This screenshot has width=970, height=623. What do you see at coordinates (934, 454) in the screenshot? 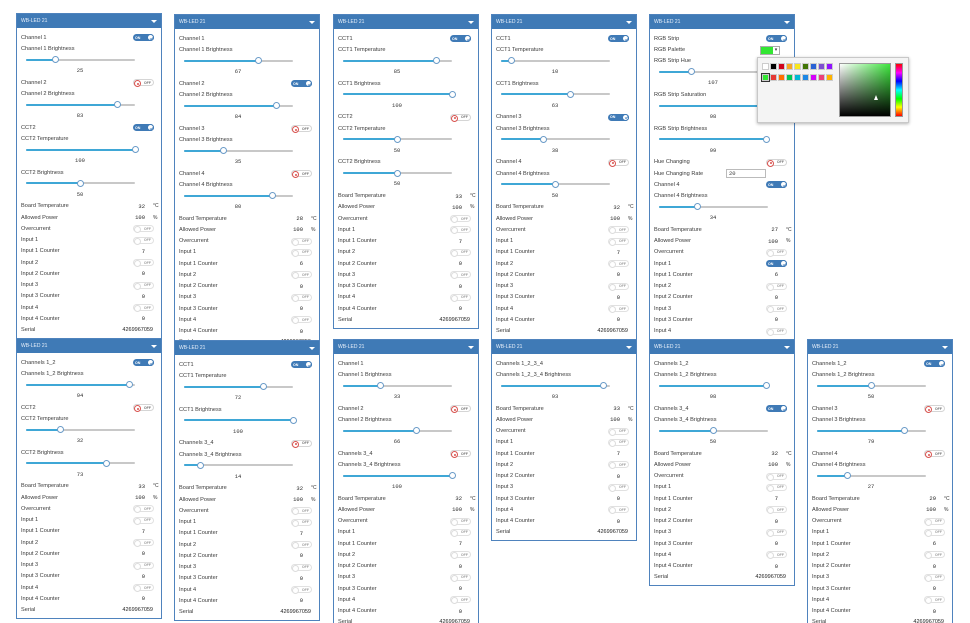
I see `channel-4-toggle: OFF` at bounding box center [934, 454].